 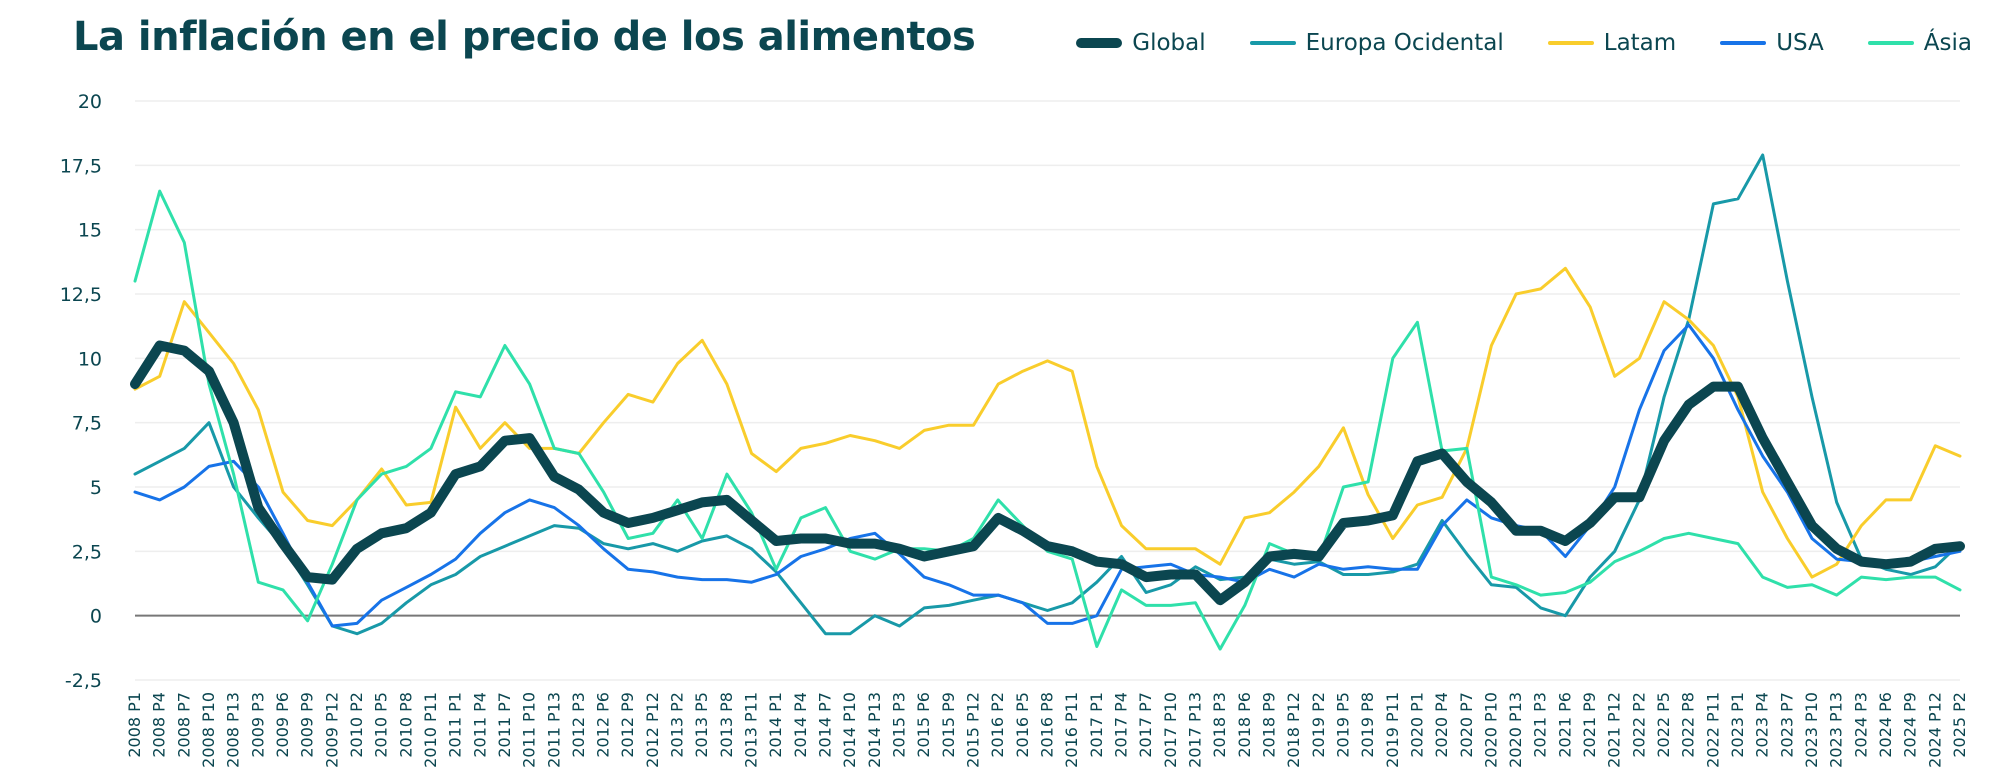 What do you see at coordinates (701, 725) in the screenshot?
I see `x-tick-label: 2013 P5` at bounding box center [701, 725].